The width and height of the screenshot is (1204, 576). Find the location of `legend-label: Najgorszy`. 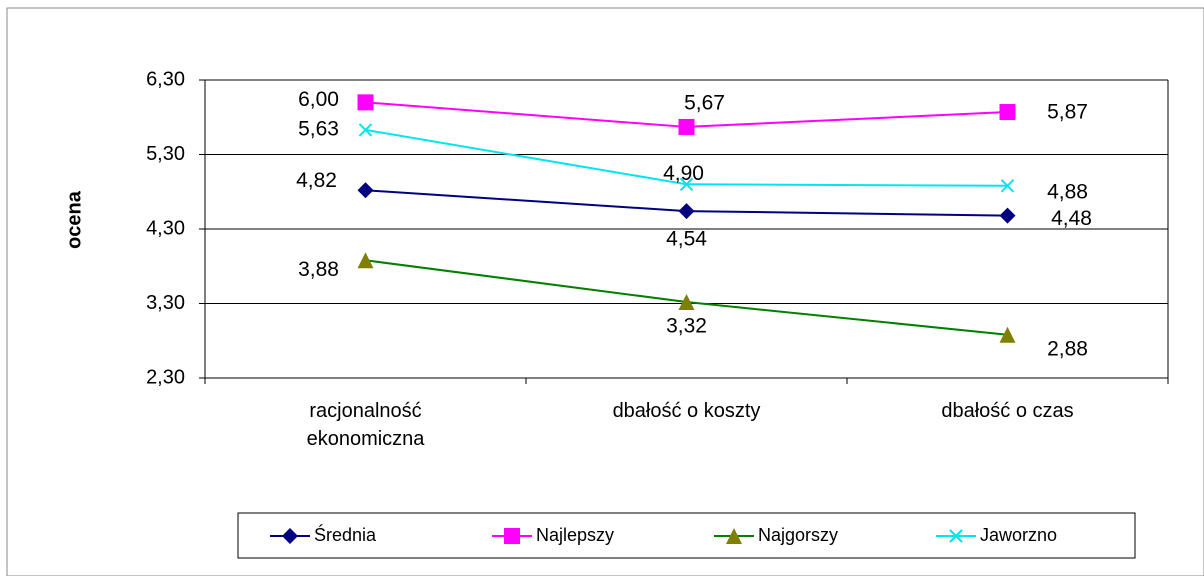

legend-label: Najgorszy is located at coordinates (798, 535).